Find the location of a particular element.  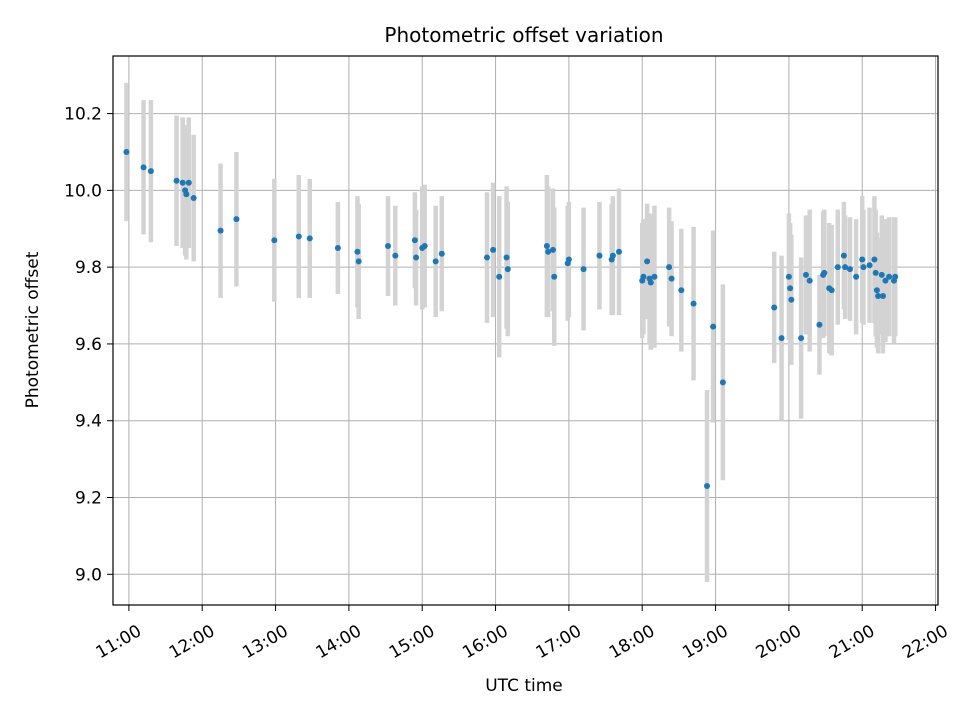

y-tick-label: 9.4 is located at coordinates (88, 422).